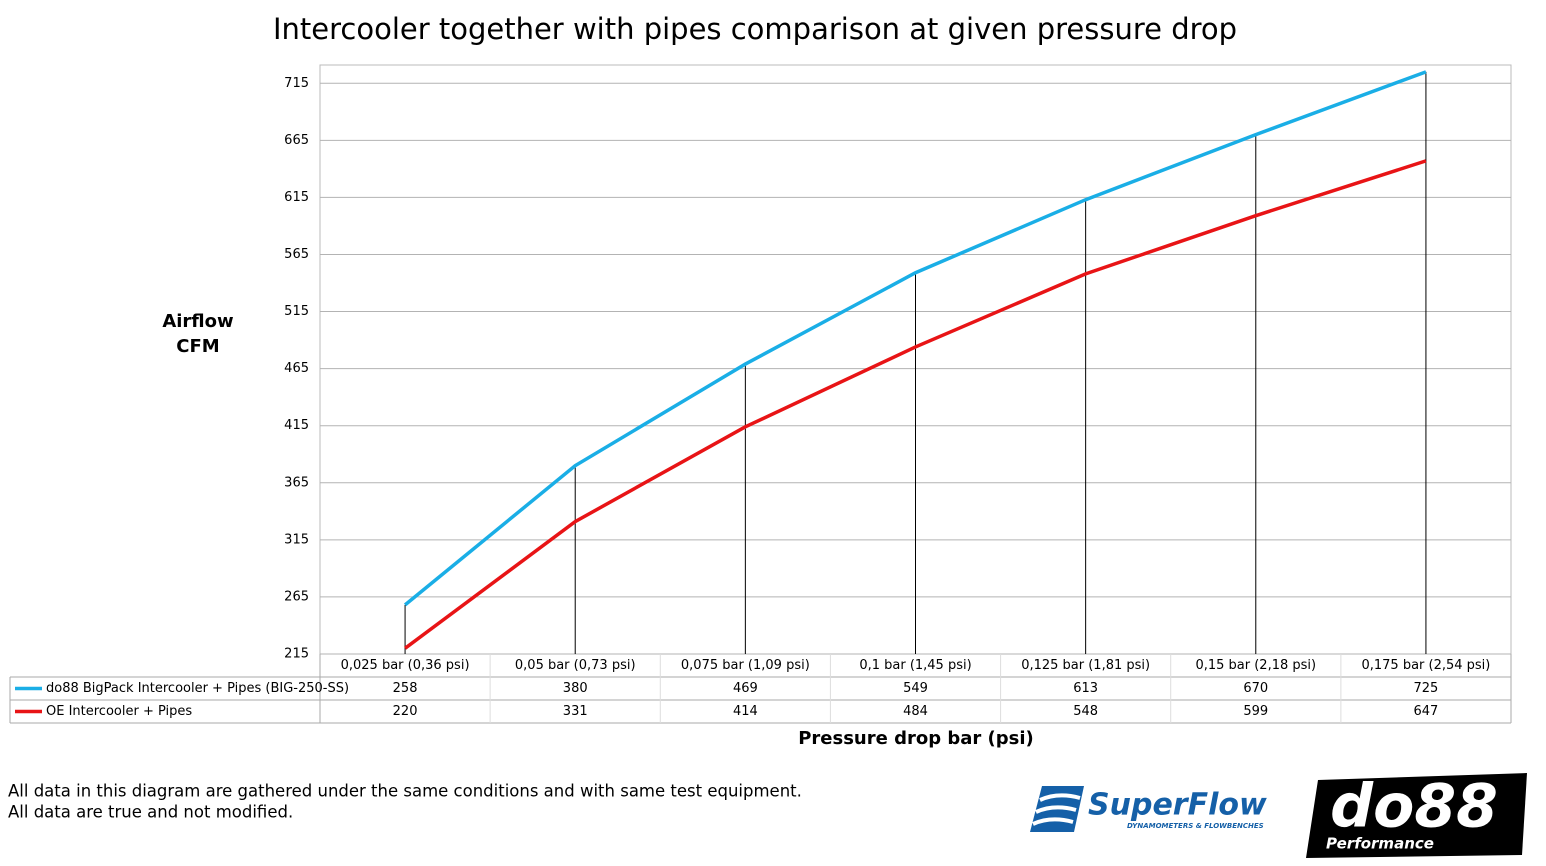 This screenshot has height=866, width=1546. I want to click on logo-icon, so click(1056, 809).